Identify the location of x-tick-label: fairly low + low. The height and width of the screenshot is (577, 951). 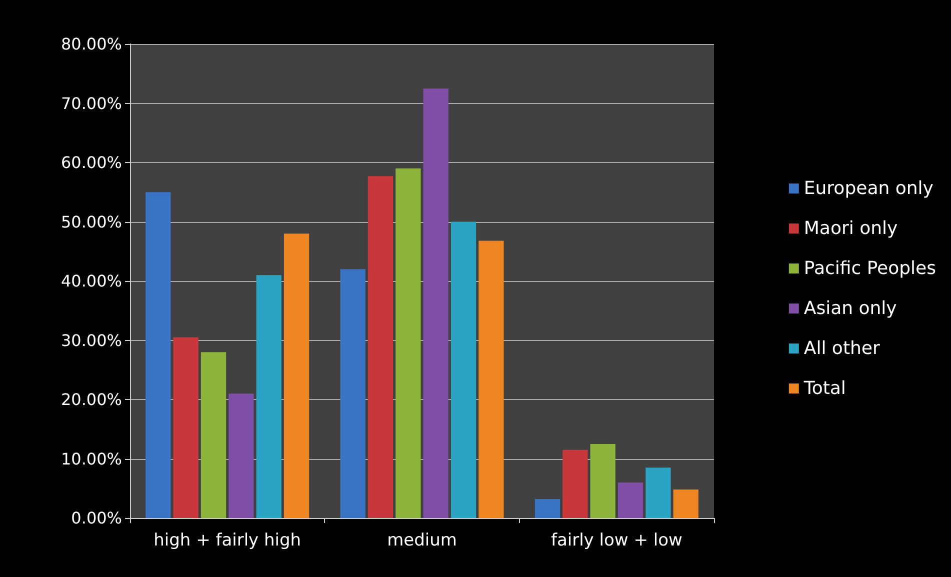
(616, 540).